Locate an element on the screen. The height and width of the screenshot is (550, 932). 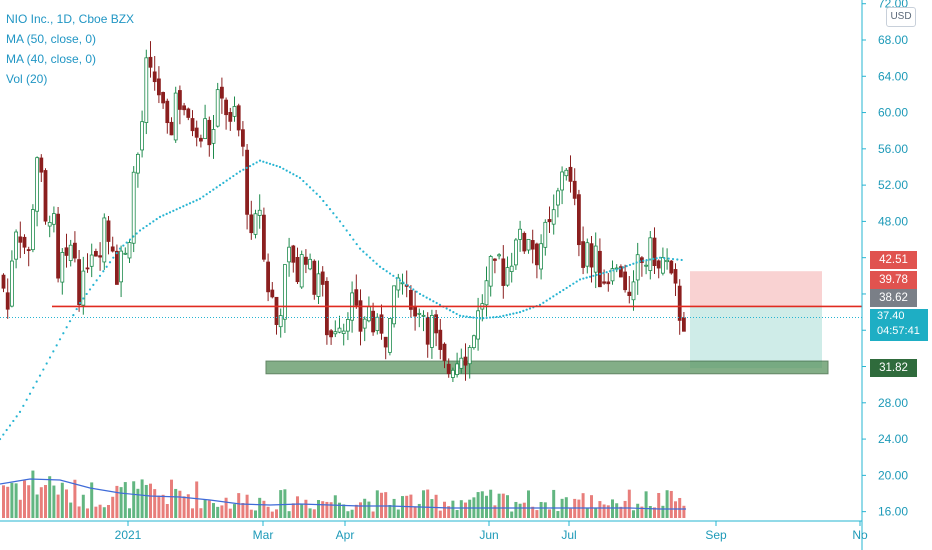
indicator-ma50: MA (50, close, 0) is located at coordinates (51, 39).